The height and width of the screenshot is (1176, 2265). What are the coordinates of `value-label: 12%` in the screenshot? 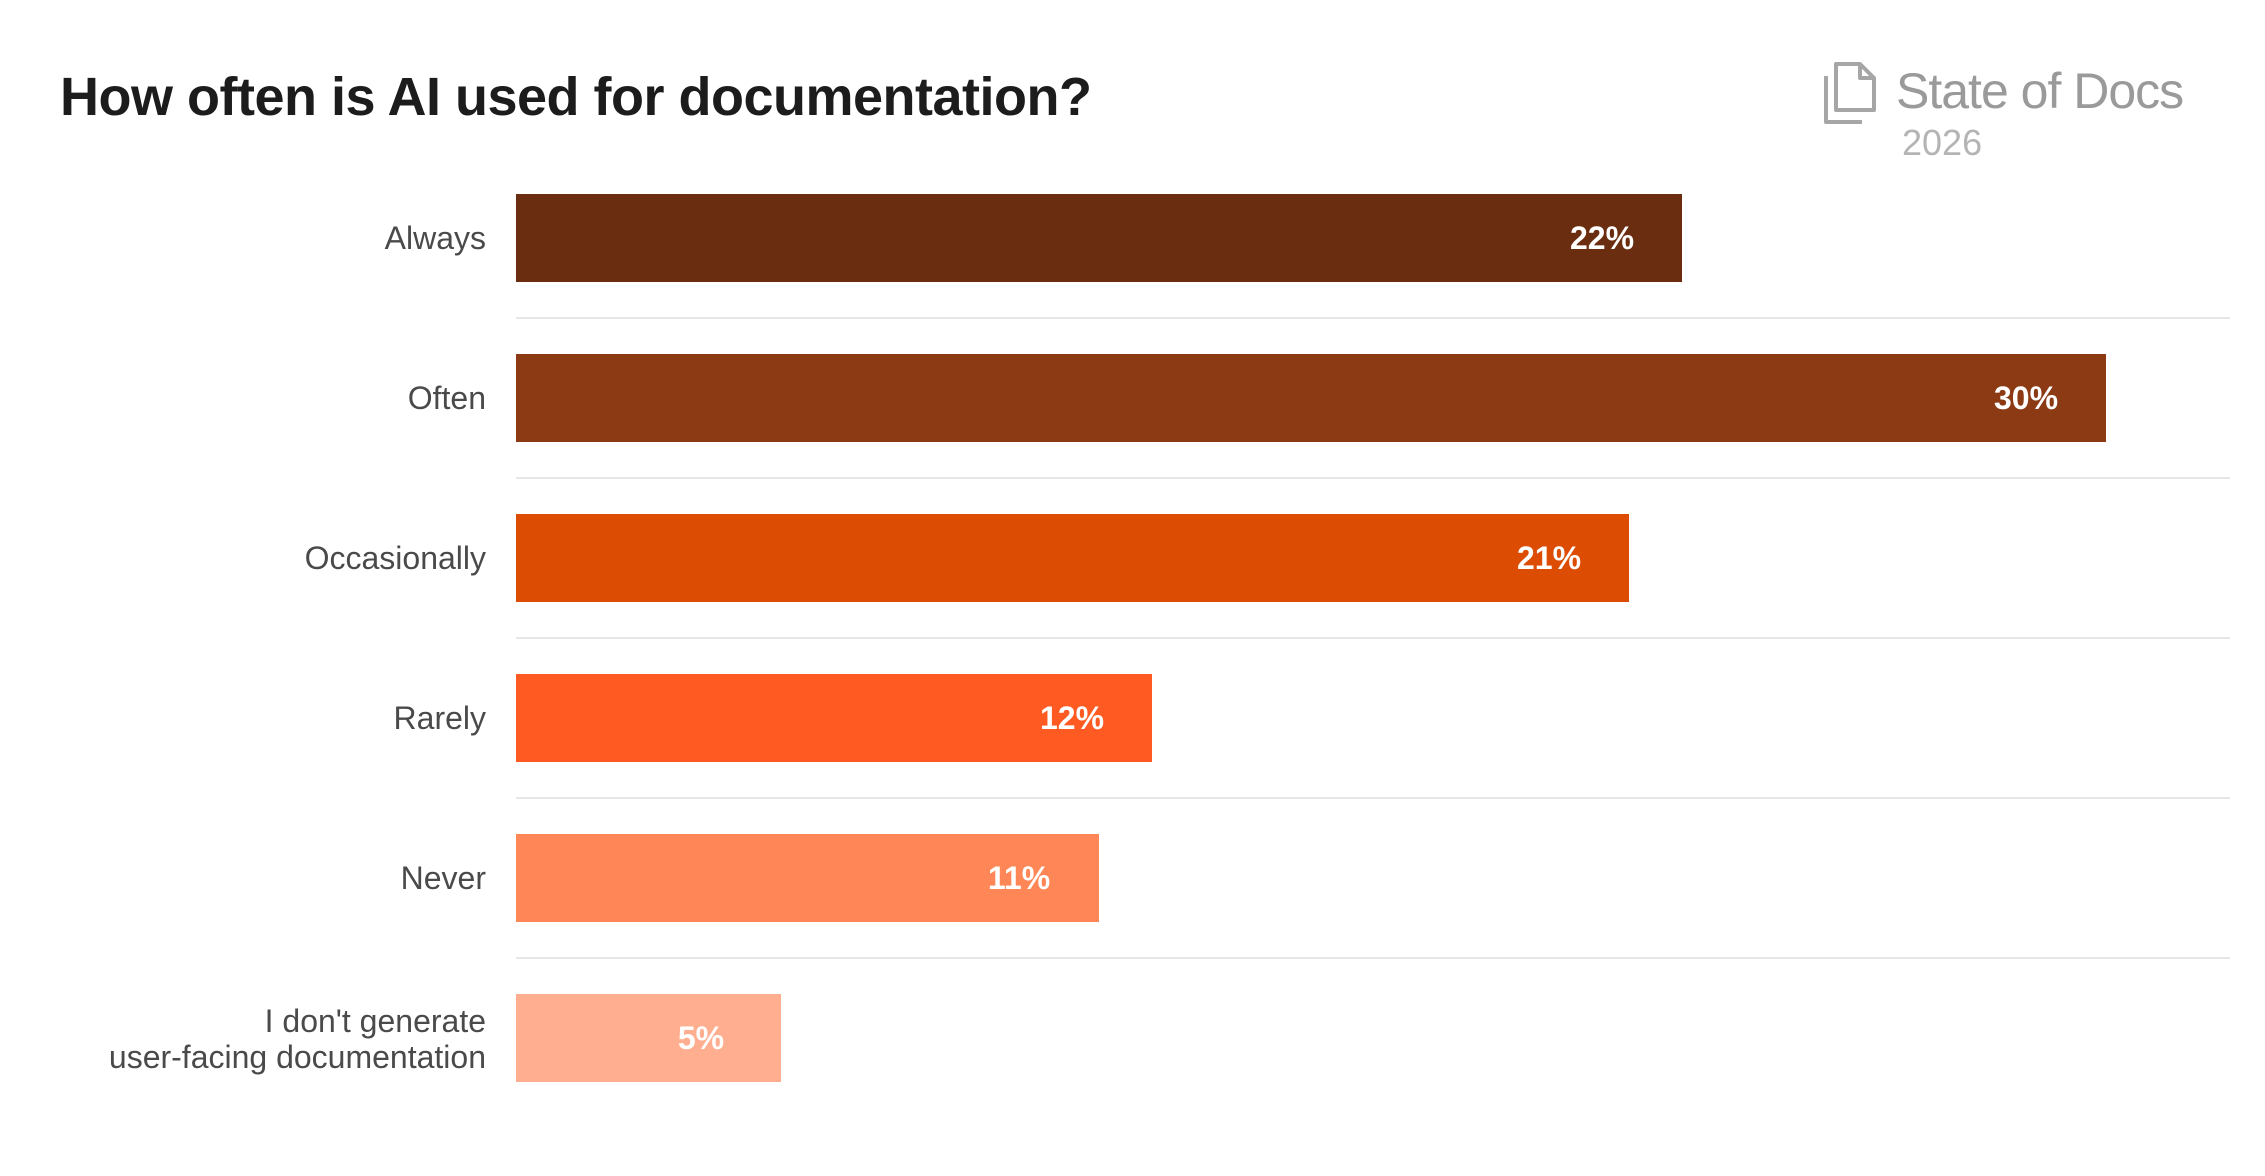 It's located at (1072, 718).